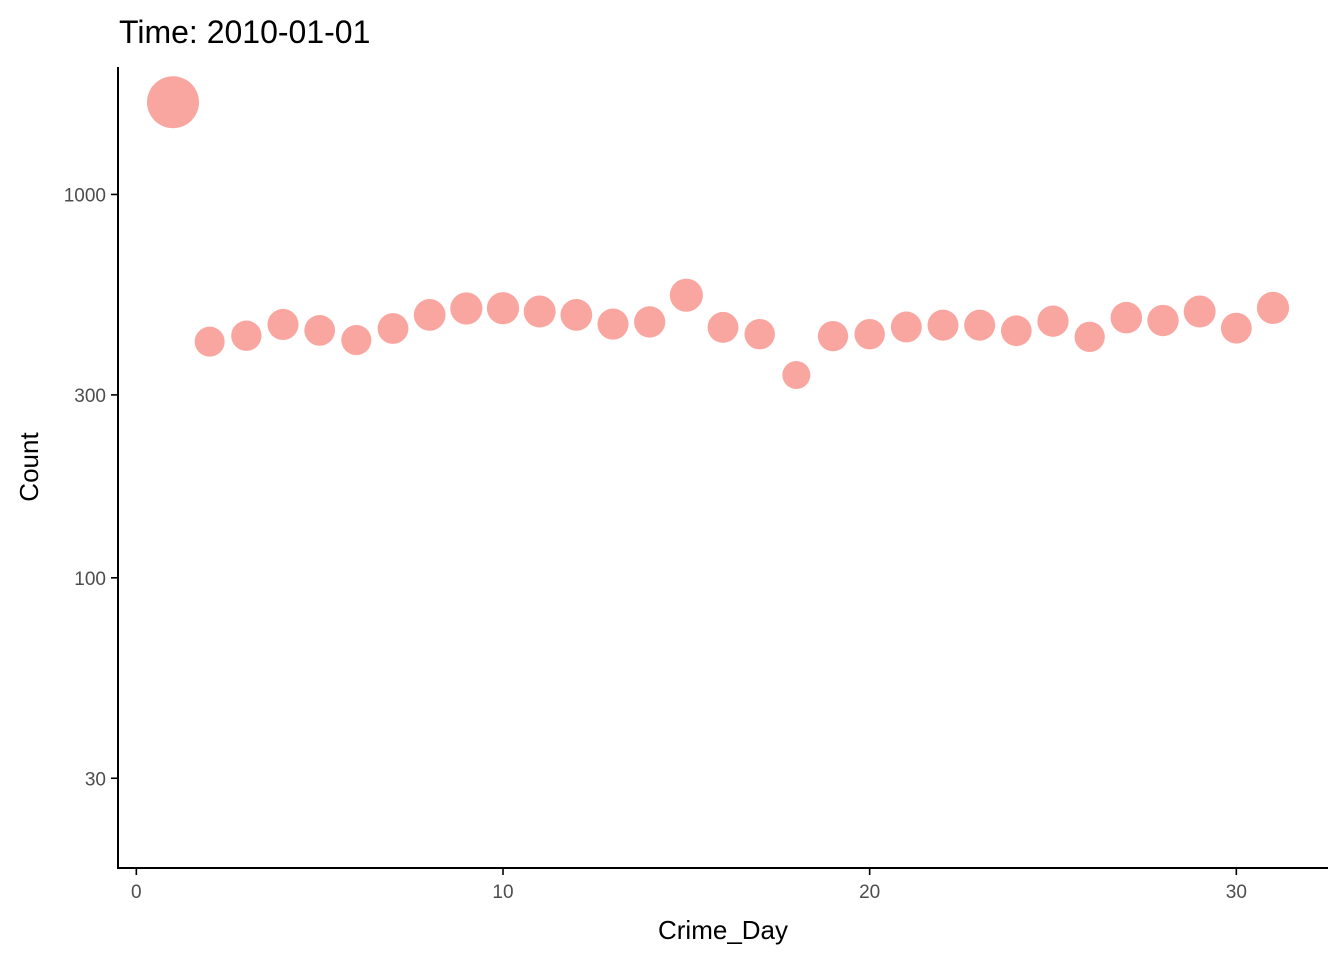 The width and height of the screenshot is (1344, 960). Describe the element at coordinates (29, 467) in the screenshot. I see `y-axis-title: Count` at that location.